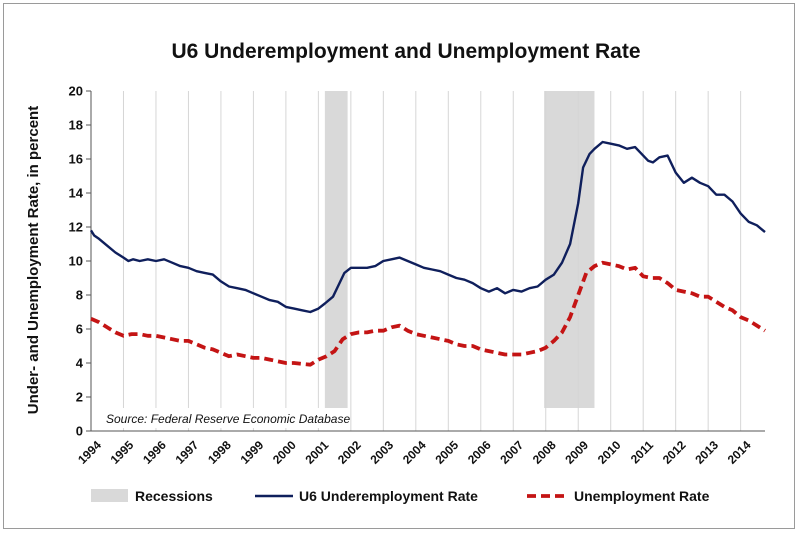 This screenshot has height=534, width=800. What do you see at coordinates (33, 260) in the screenshot?
I see `y-axis-label: Under- and Unemployment Rate, in percent` at bounding box center [33, 260].